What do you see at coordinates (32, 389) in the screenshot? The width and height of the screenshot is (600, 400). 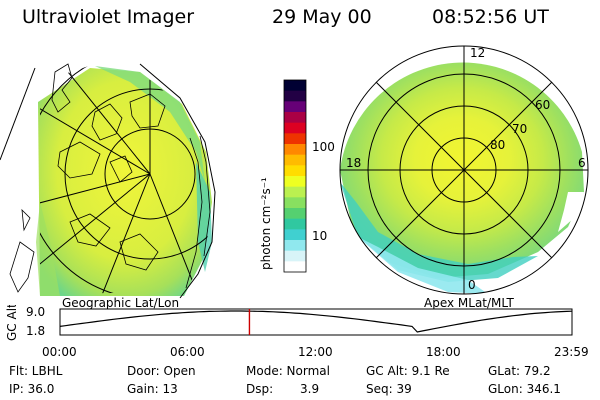 I see `ip-status: IP: 36.0` at bounding box center [32, 389].